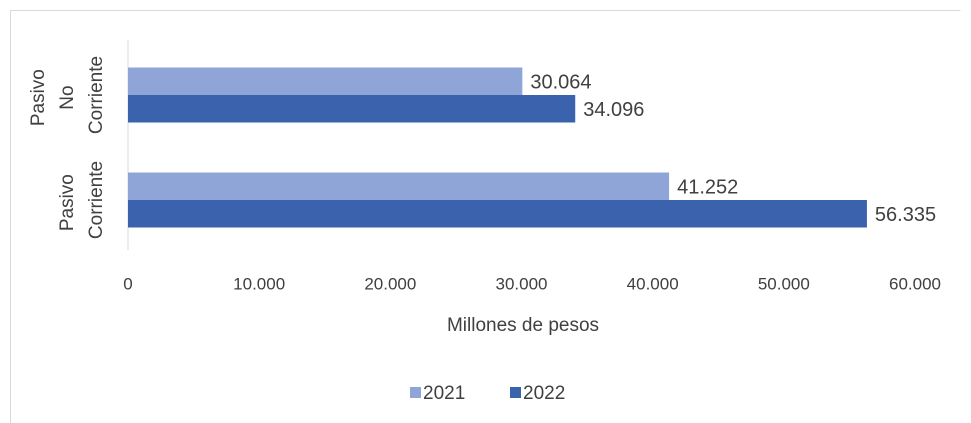 The height and width of the screenshot is (423, 971). I want to click on category-label-group: Pasivo Corriente, so click(82, 200).